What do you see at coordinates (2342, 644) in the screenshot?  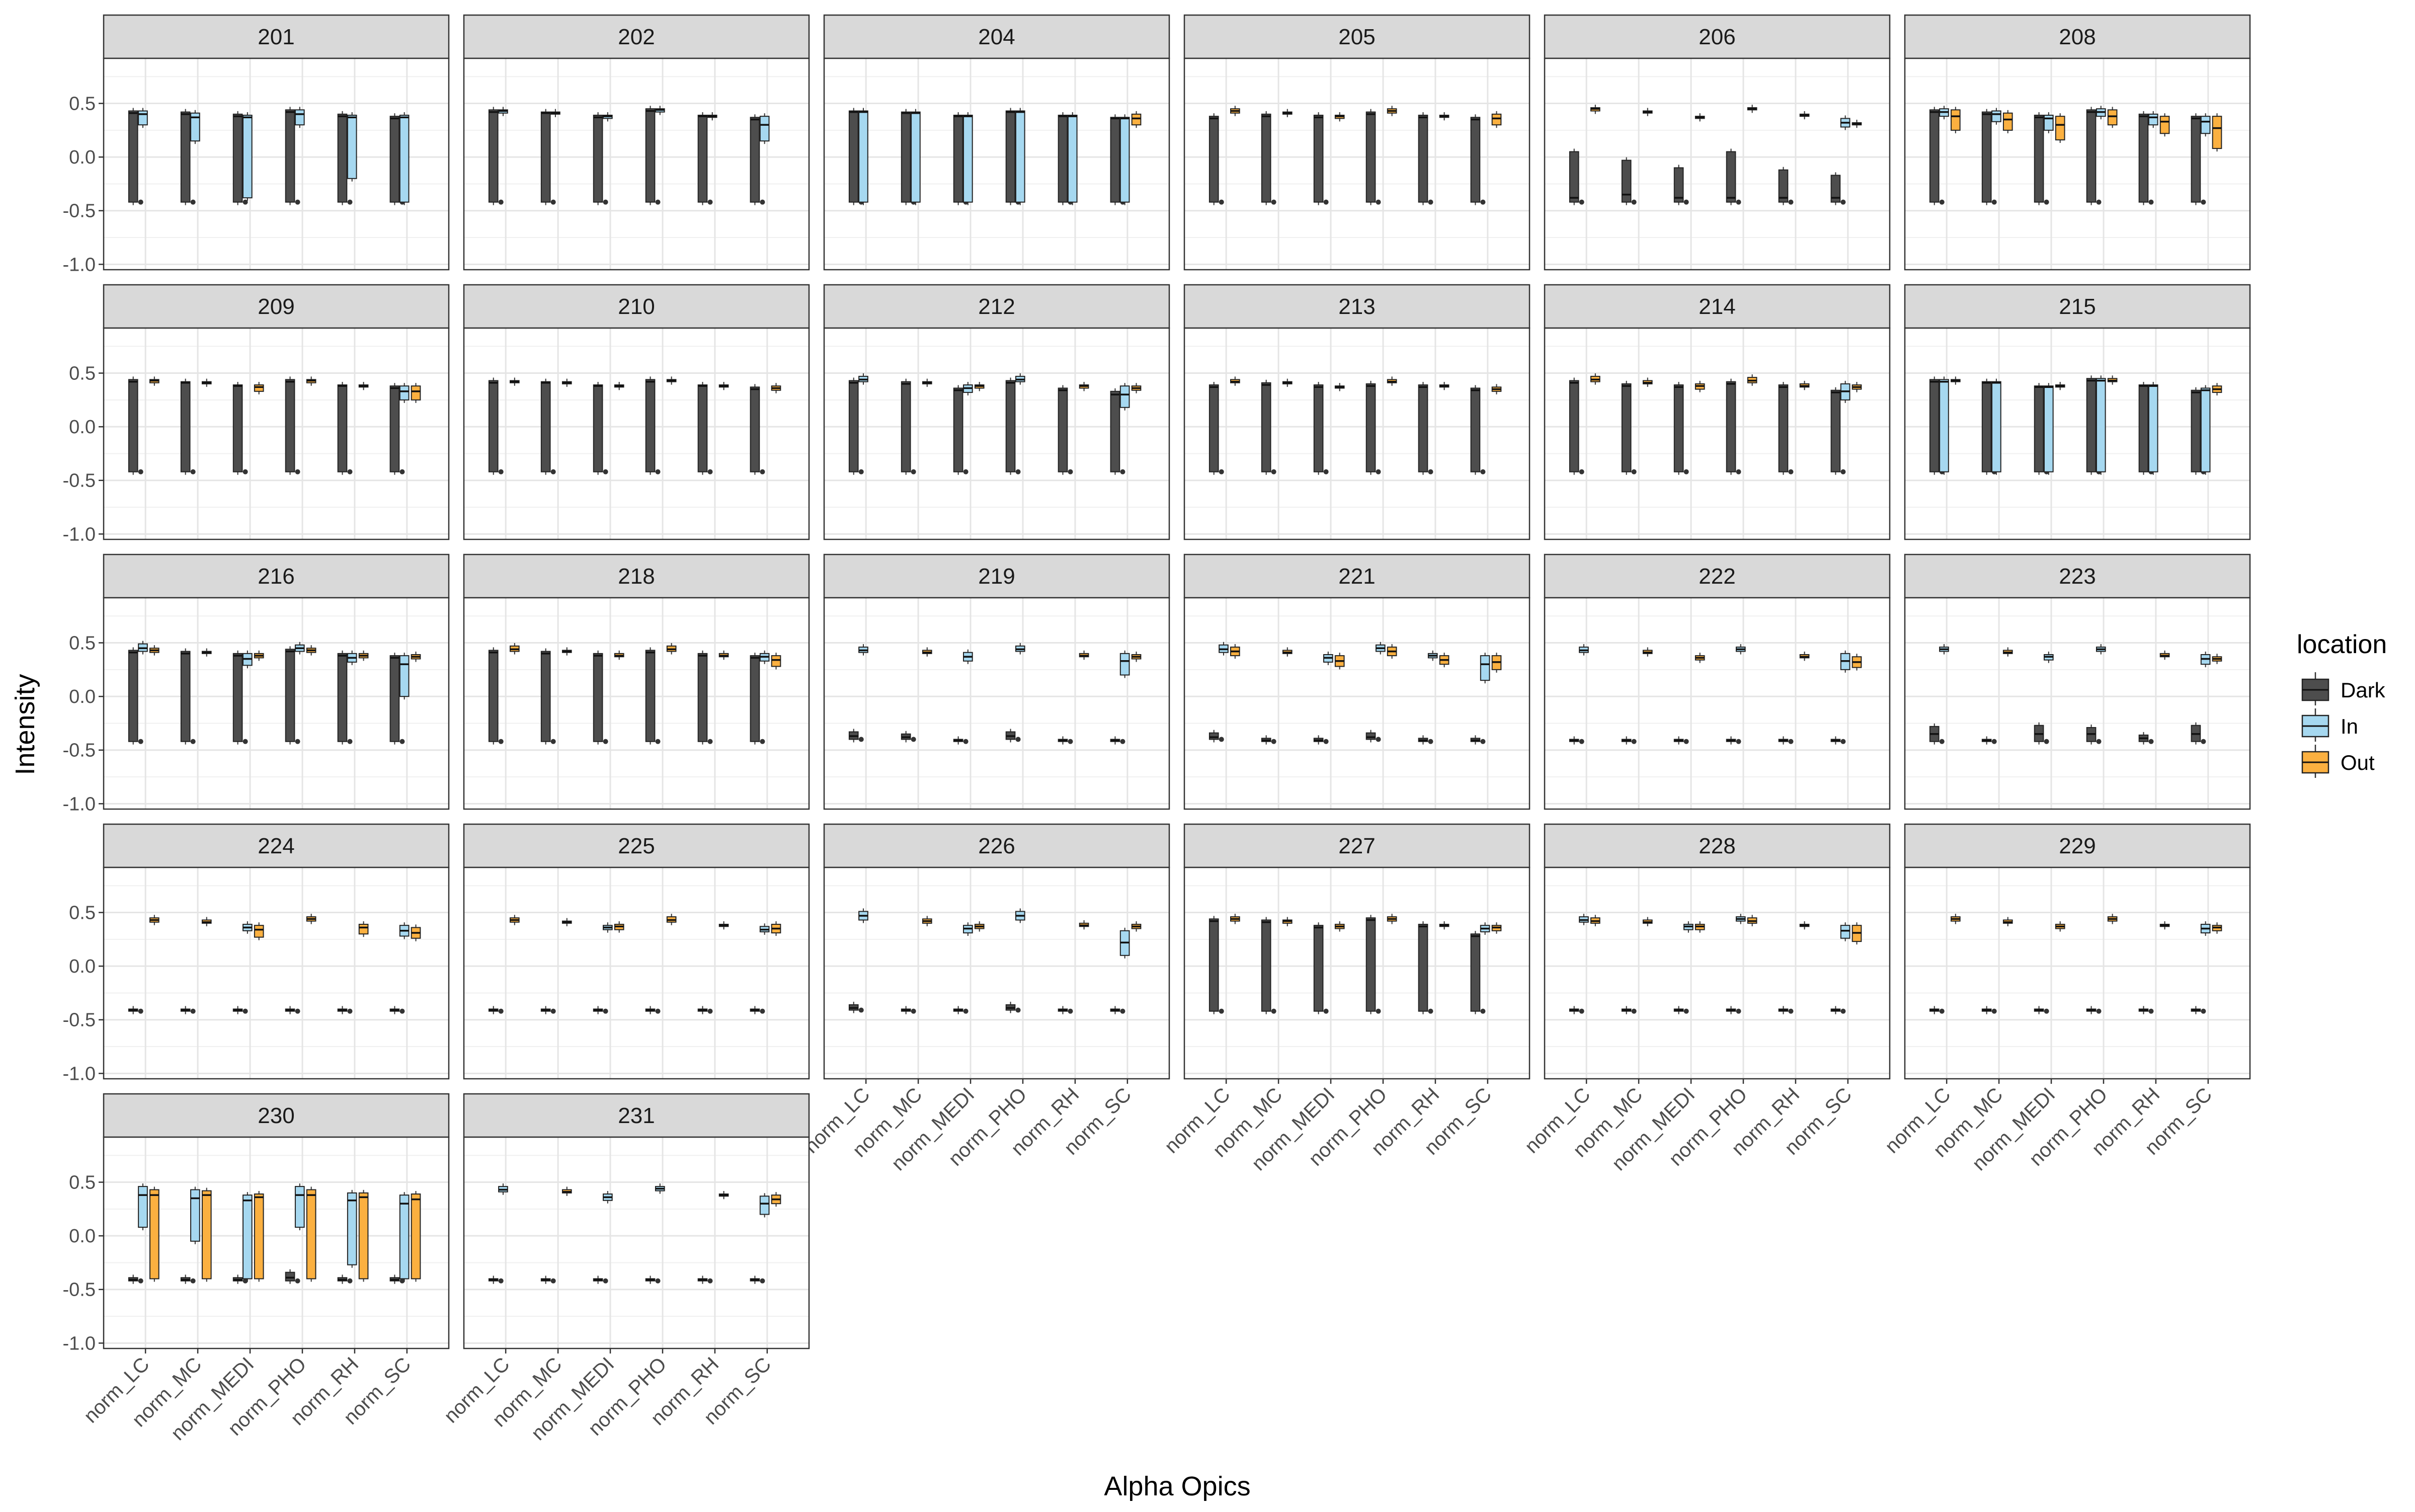 I see `legend-title: location` at bounding box center [2342, 644].